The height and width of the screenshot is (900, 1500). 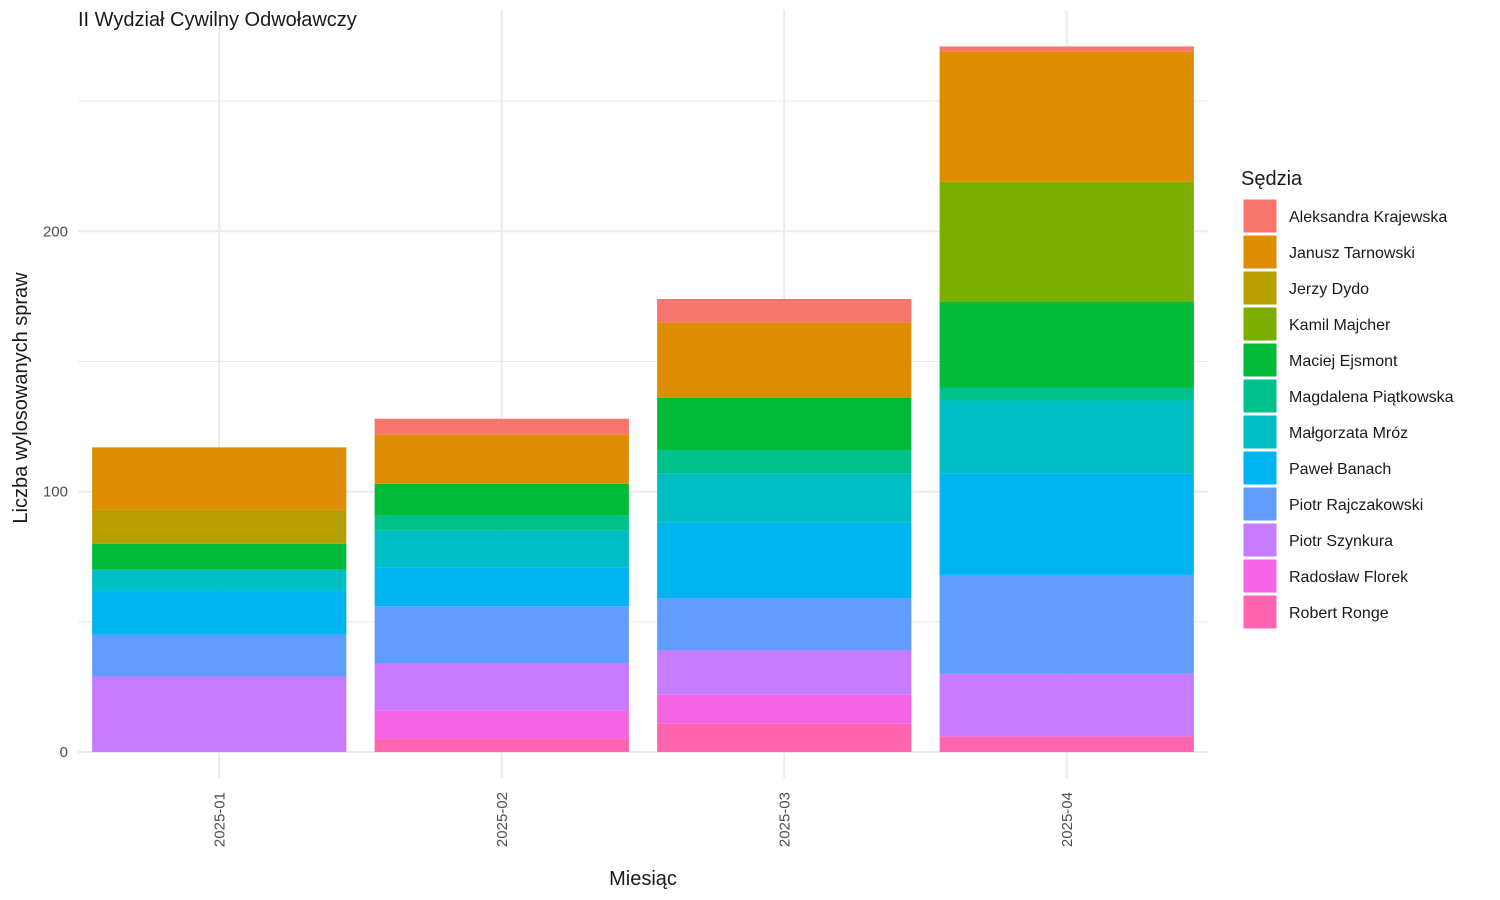 What do you see at coordinates (784, 819) in the screenshot?
I see `x-tick-label: 2025-03` at bounding box center [784, 819].